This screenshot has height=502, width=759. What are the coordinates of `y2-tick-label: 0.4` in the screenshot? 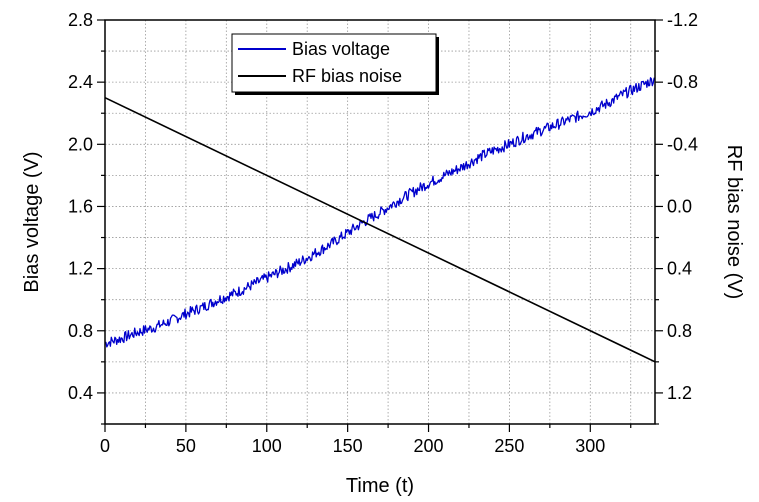 It's located at (679, 269).